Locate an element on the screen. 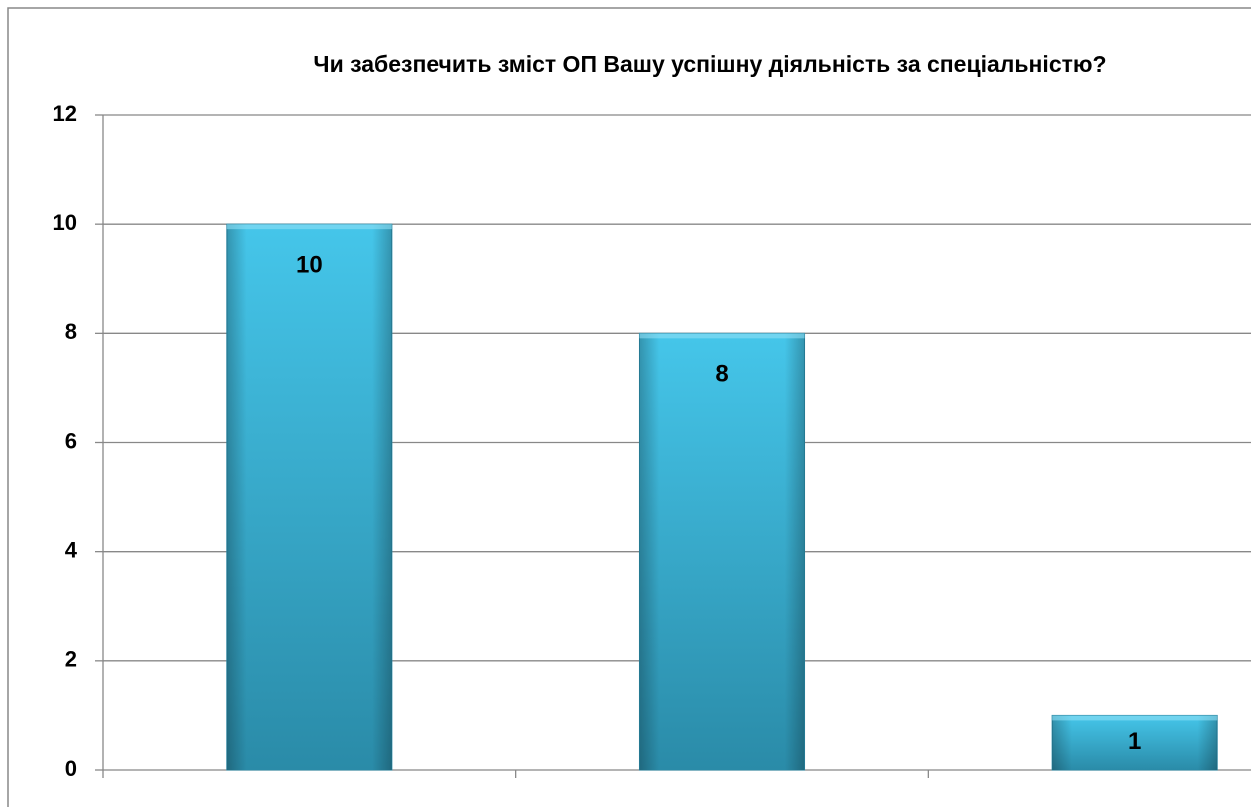  data-label: 10 is located at coordinates (309, 265).